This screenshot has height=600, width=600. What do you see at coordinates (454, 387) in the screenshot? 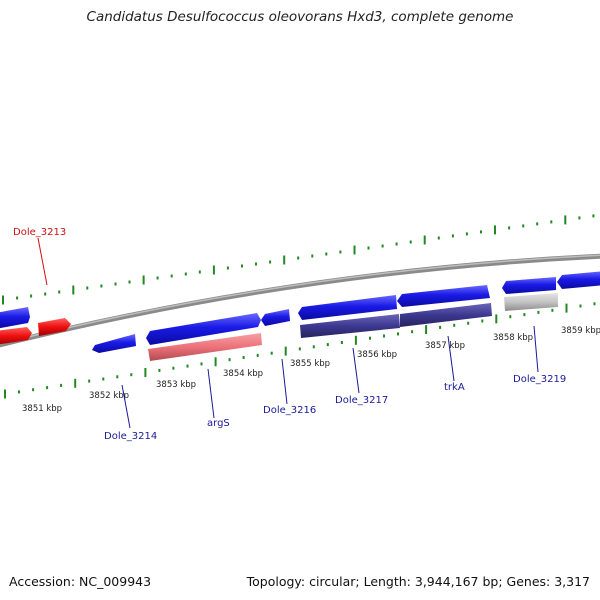
I see `gene-label-trka: trkA` at bounding box center [454, 387].